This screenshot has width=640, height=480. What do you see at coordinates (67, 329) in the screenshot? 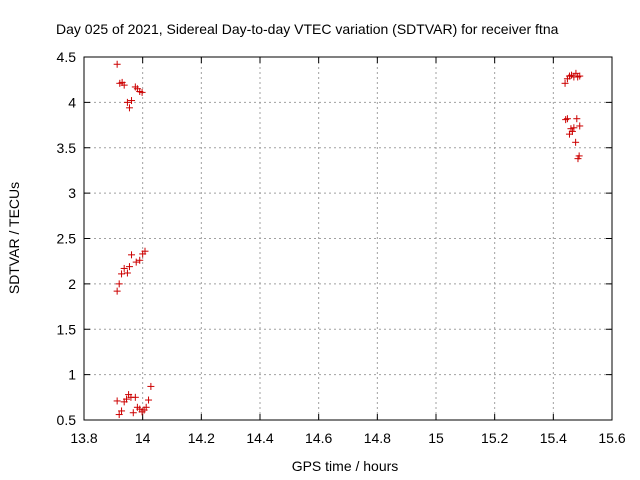
I see `y-tick-label: 1.5` at bounding box center [67, 329].